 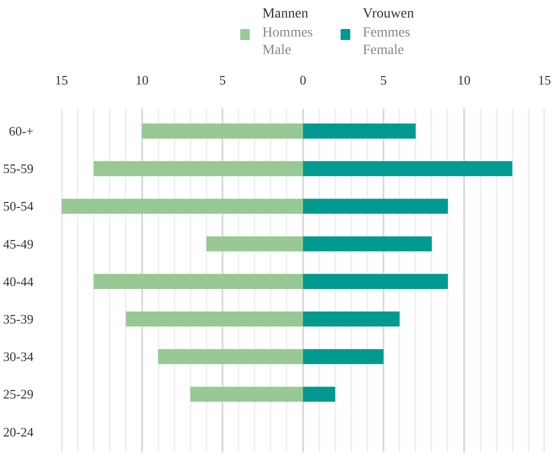 I want to click on y-tick-label: 30-34, so click(x=18, y=356).